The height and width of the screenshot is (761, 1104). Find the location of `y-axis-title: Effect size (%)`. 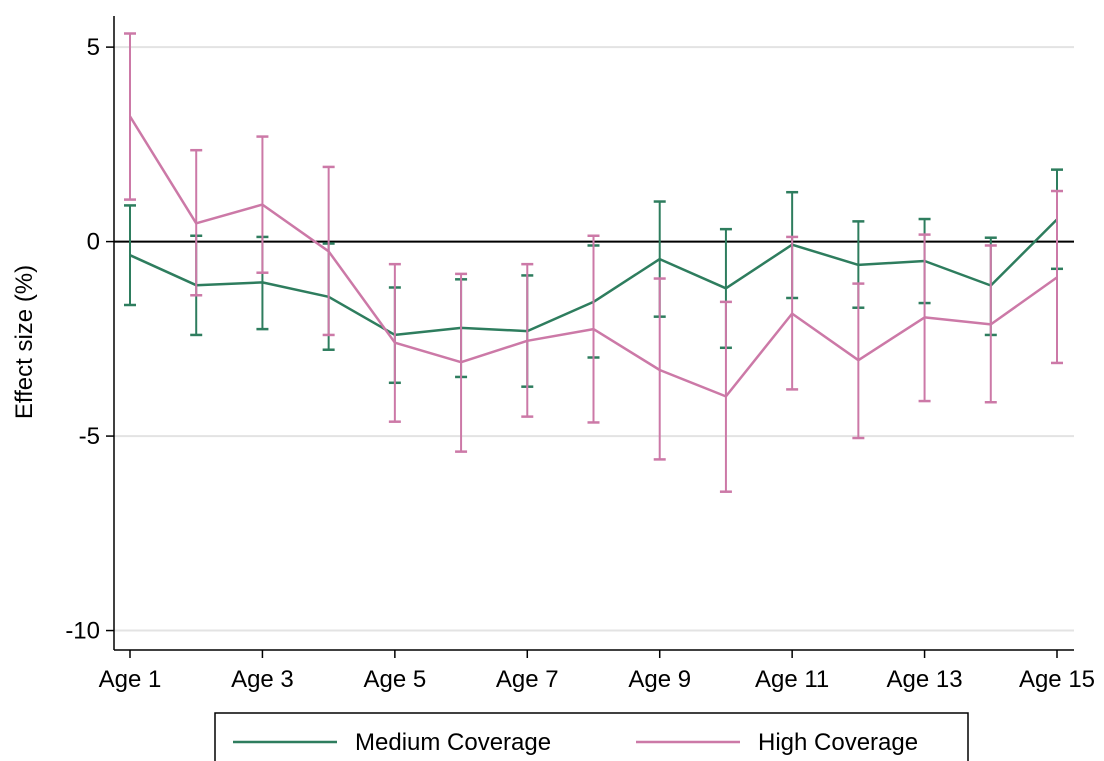

y-axis-title: Effect size (%) is located at coordinates (24, 342).